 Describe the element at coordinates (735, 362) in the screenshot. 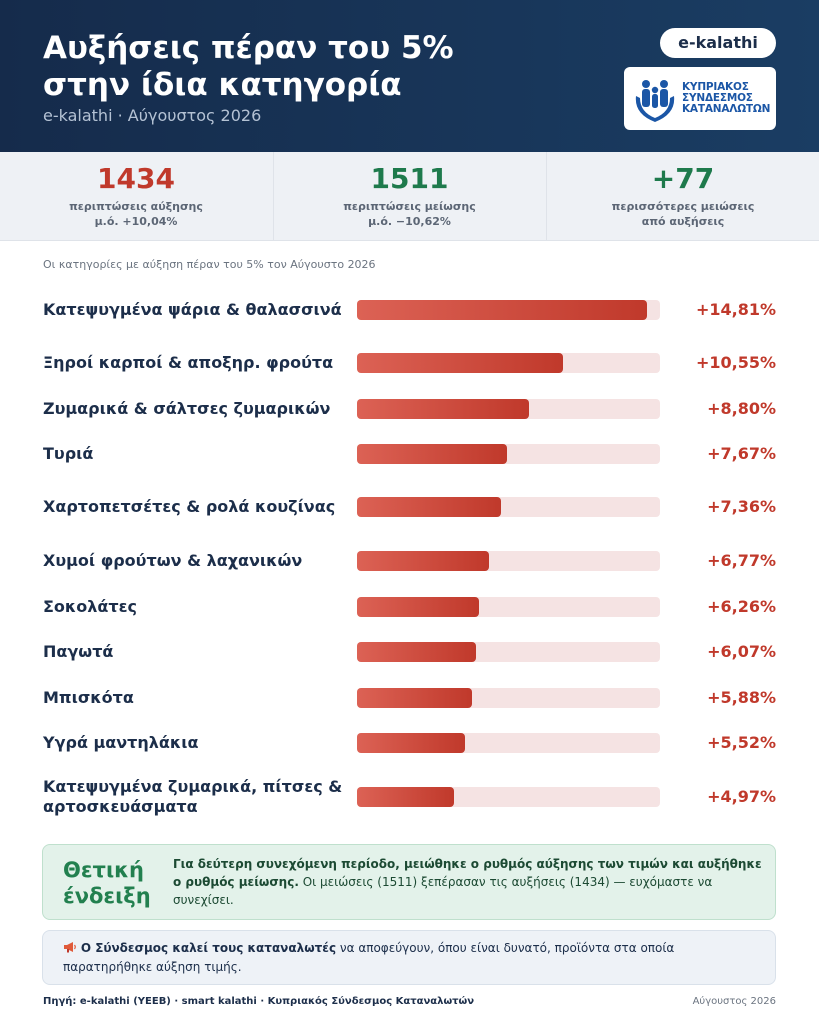

I see `value-label: +10,55%` at that location.